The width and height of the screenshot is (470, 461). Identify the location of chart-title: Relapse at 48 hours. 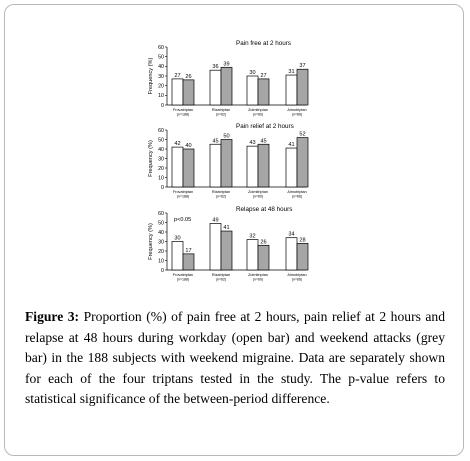
(264, 209).